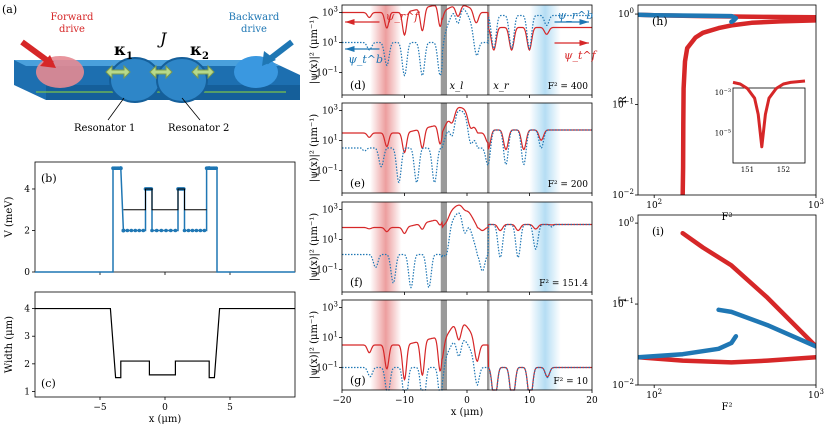 Image resolution: width=831 pixels, height=425 pixels. What do you see at coordinates (386, 50) in the screenshot?
I see `red-absorber-band` at bounding box center [386, 50].